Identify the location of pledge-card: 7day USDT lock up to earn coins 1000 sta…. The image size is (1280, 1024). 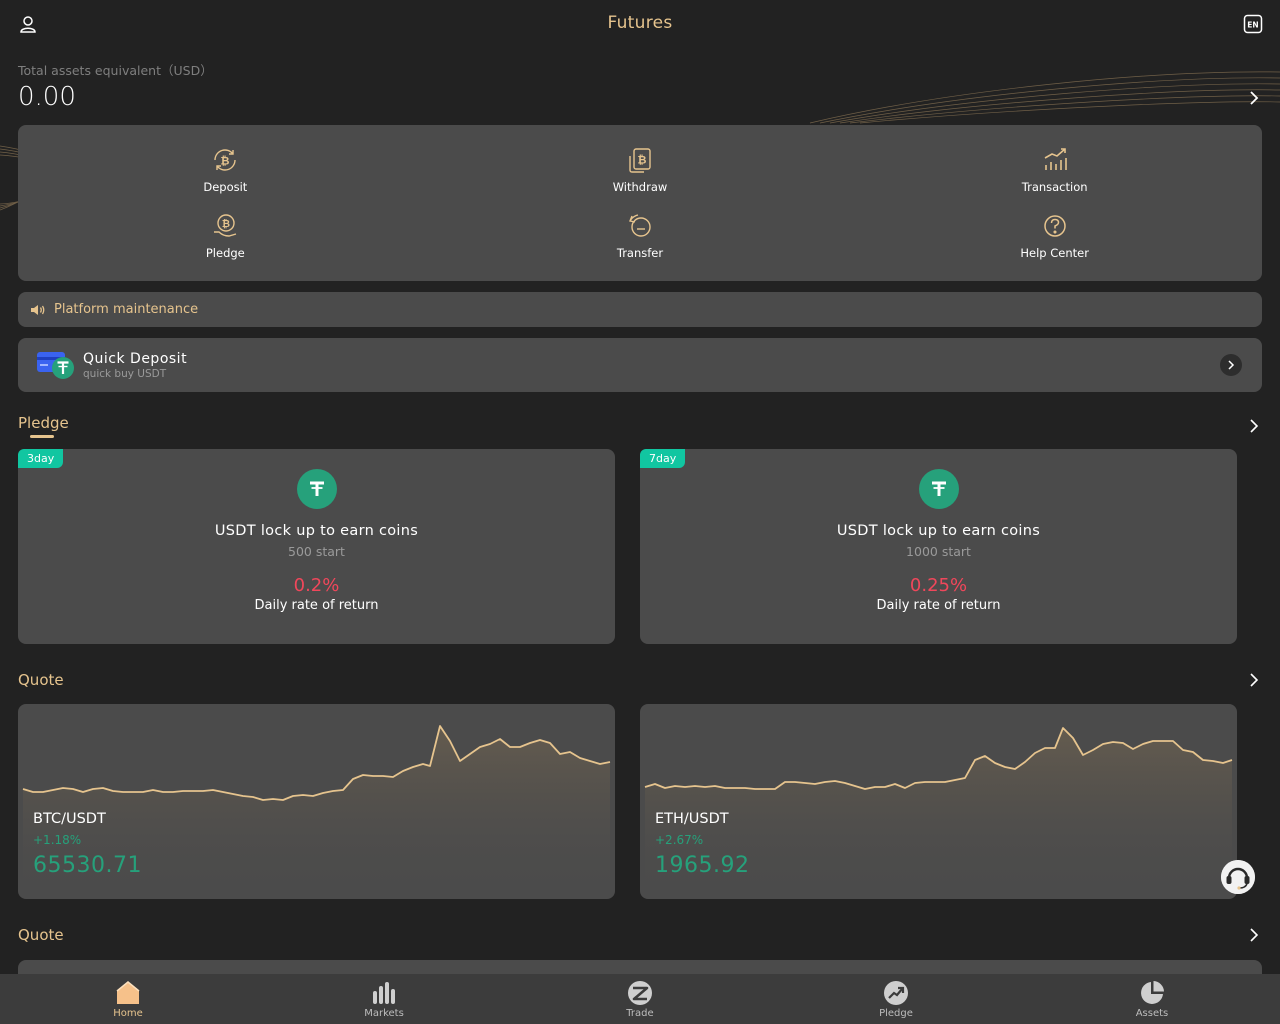
(938, 546).